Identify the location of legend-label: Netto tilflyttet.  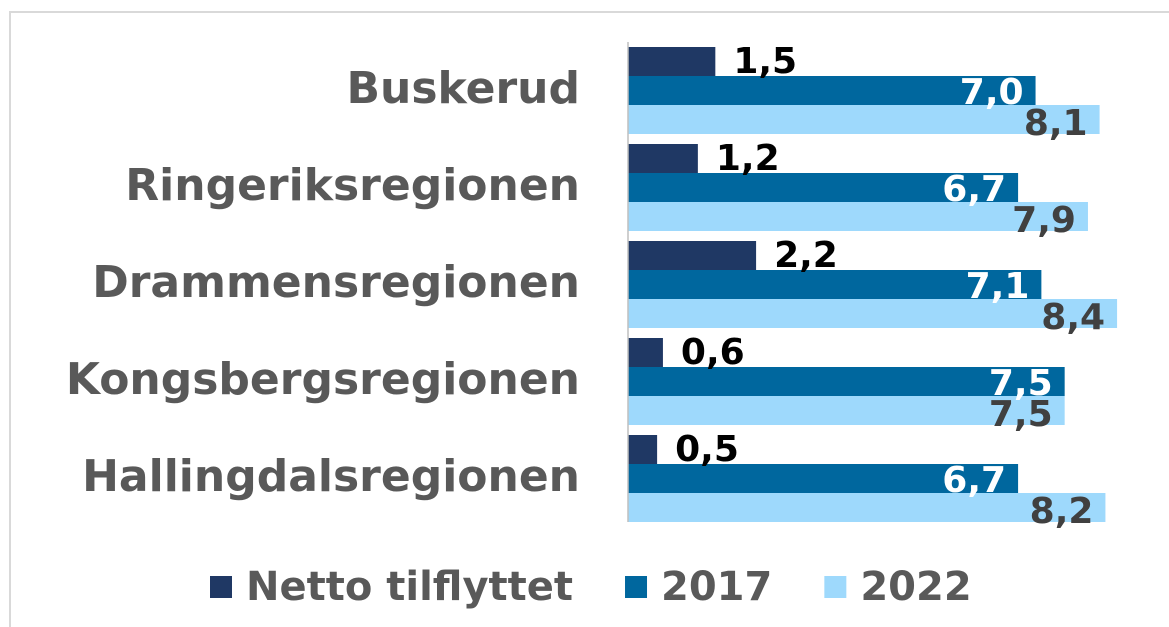
(409, 587).